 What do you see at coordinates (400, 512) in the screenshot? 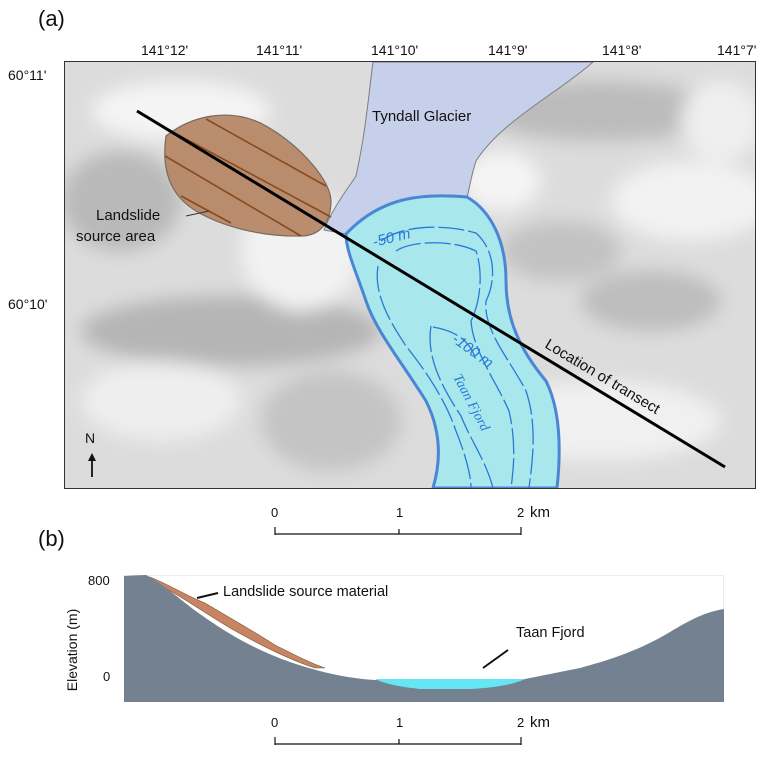
I see `scale-a-tick-1: 1` at bounding box center [400, 512].